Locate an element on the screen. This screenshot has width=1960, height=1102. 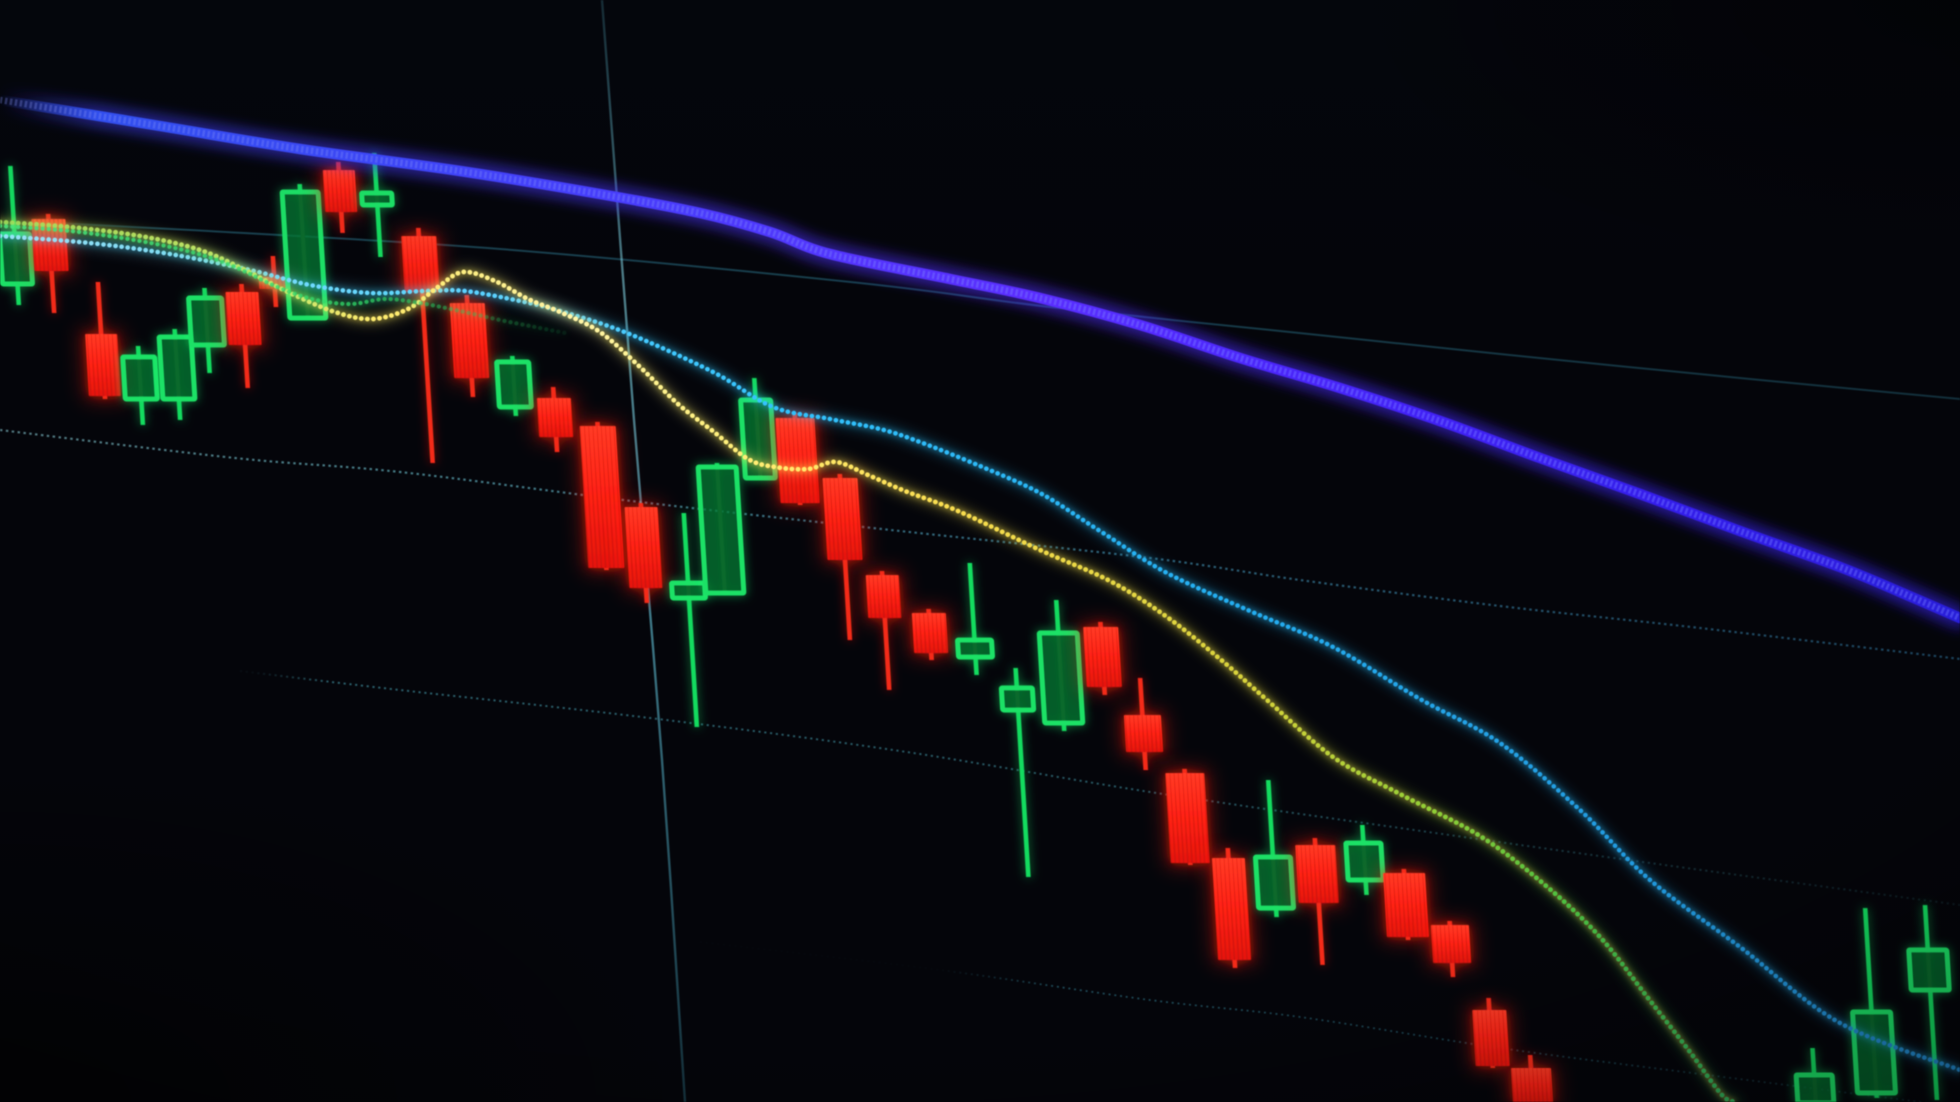
candle-27-down is located at coordinates (1102, 658).